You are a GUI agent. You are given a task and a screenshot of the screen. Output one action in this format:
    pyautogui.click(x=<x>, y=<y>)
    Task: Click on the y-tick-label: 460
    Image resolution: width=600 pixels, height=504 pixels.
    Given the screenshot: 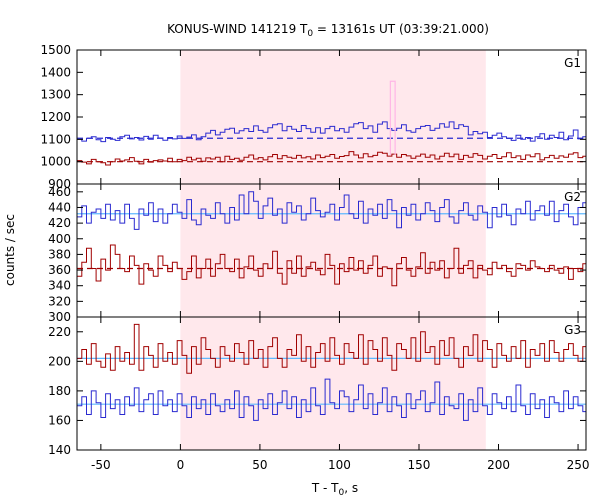 What is the action you would take?
    pyautogui.click(x=59, y=192)
    